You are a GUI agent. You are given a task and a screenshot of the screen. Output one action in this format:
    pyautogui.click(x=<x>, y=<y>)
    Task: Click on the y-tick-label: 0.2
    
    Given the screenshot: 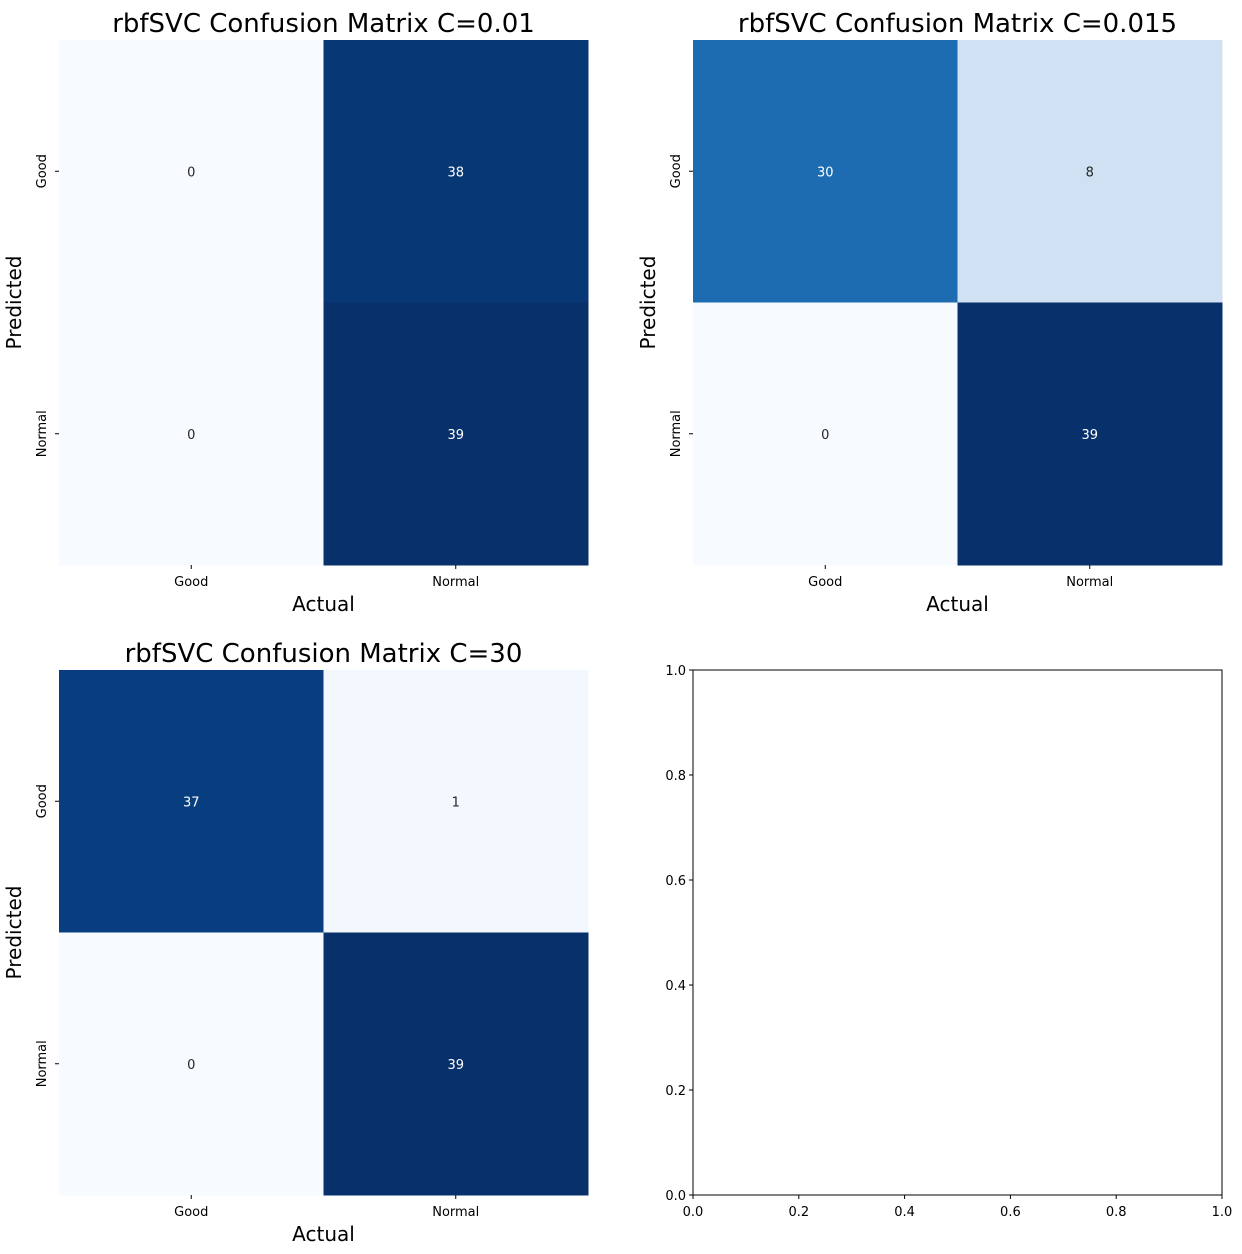 What is the action you would take?
    pyautogui.click(x=675, y=1091)
    